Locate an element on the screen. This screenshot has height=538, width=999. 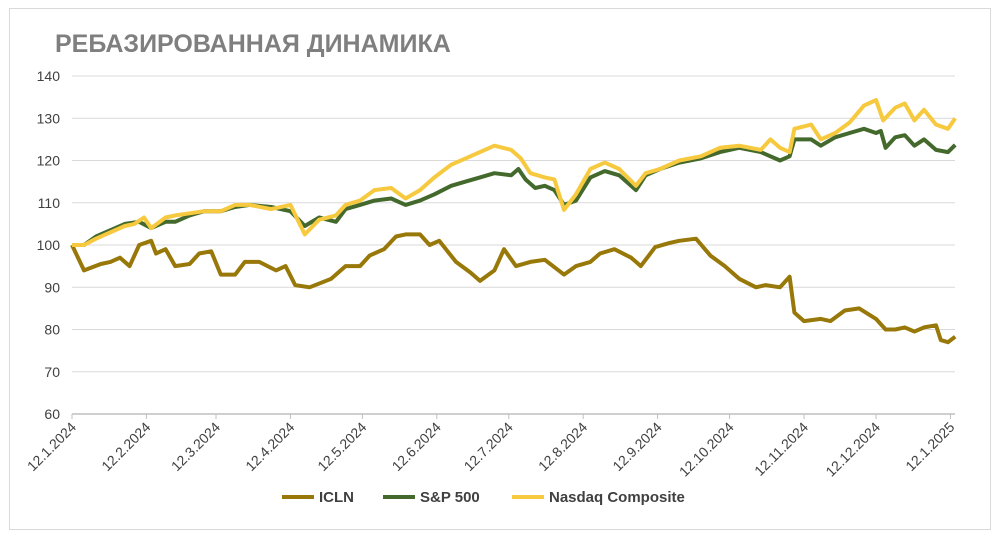
y-tick-label: 140 is located at coordinates (49, 76).